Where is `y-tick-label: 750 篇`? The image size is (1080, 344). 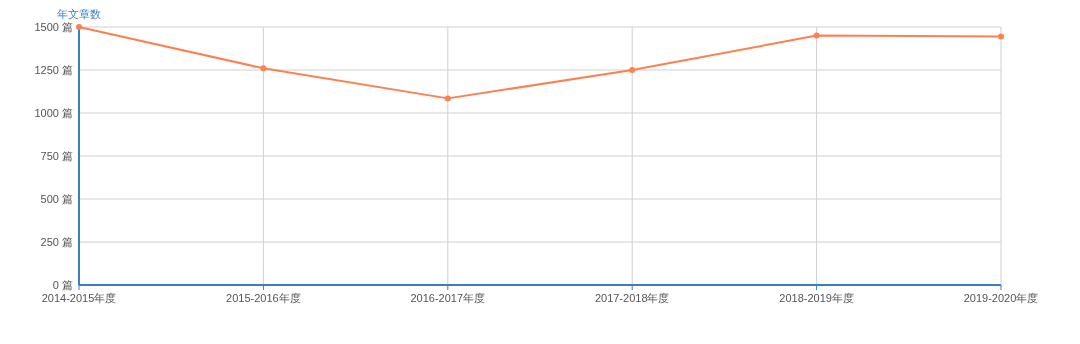 y-tick-label: 750 篇 is located at coordinates (56, 155).